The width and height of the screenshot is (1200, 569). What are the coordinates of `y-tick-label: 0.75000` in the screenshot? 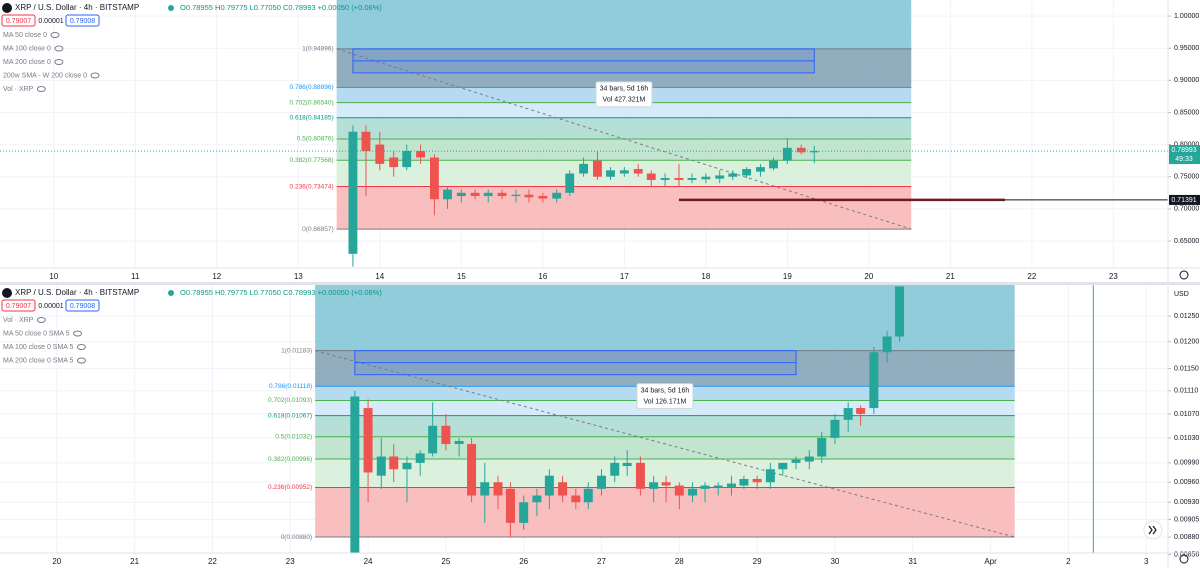 It's located at (1186, 177).